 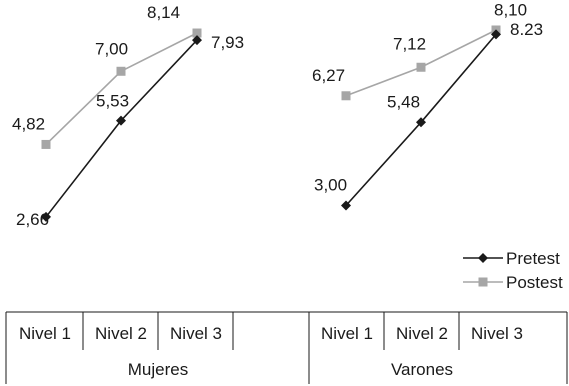 I want to click on legend-pretest-label: Pretest, so click(x=533, y=258).